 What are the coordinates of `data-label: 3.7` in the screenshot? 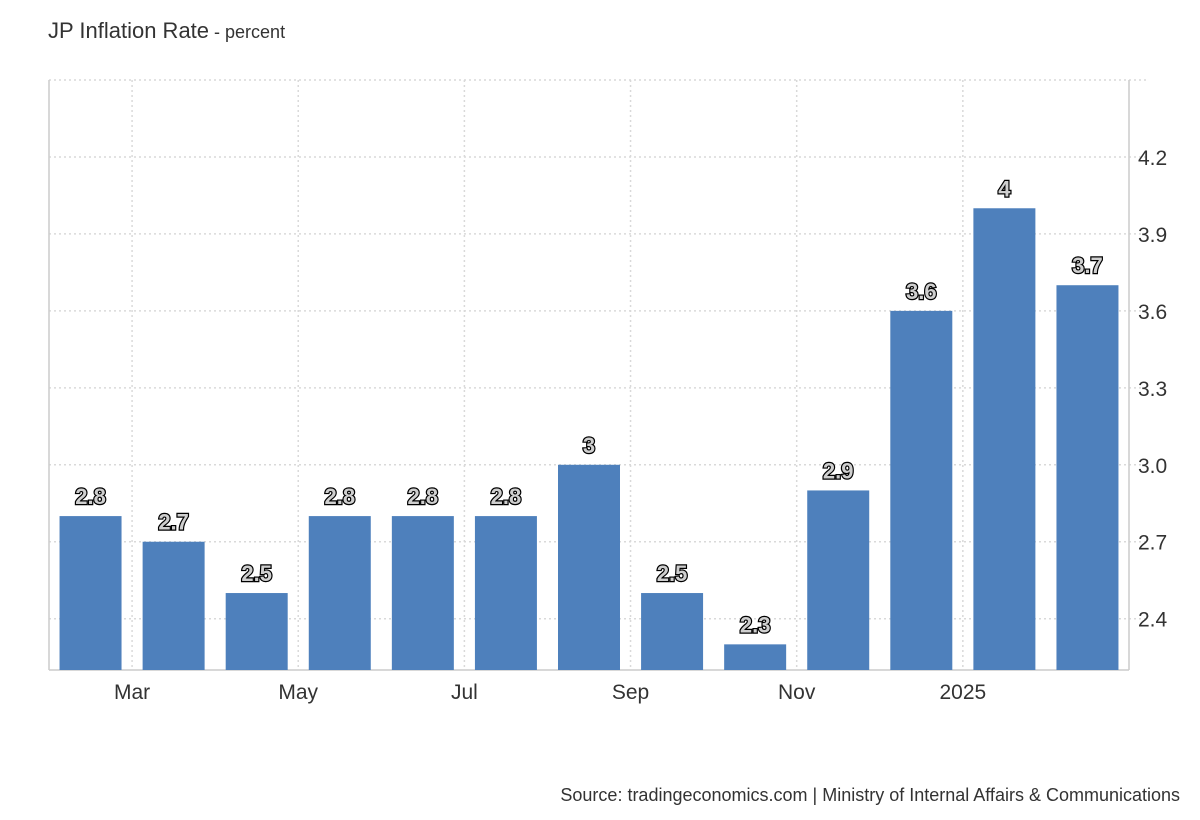 It's located at (1087, 265).